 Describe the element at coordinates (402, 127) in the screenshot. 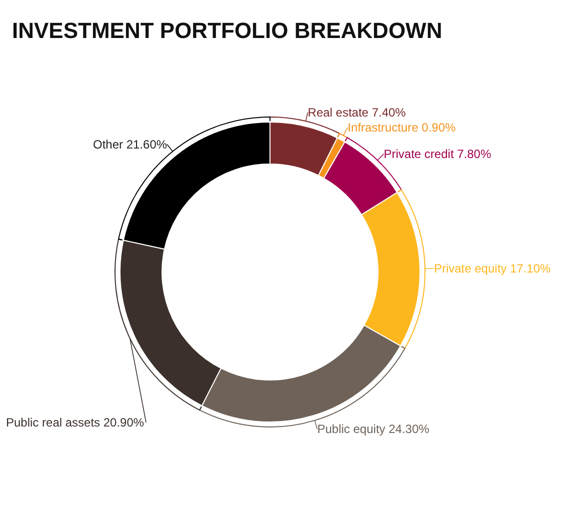

I see `slice-label: Infrastructure 0.90%` at that location.